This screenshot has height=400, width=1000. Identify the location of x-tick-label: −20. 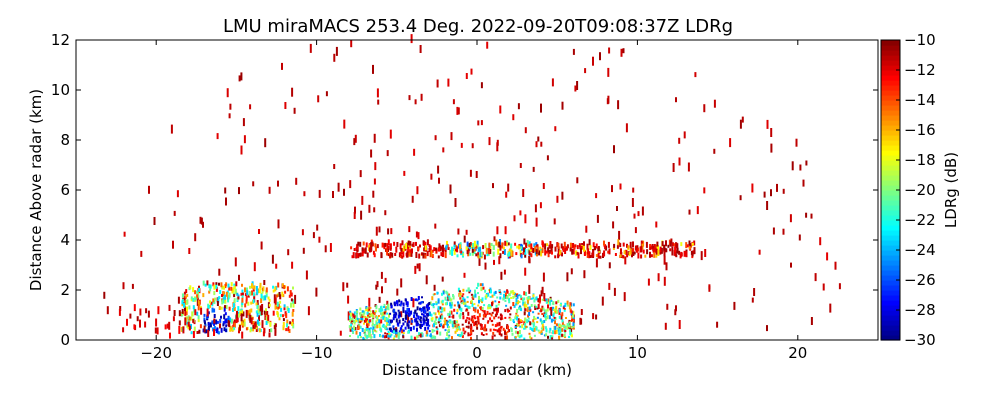
(156, 353).